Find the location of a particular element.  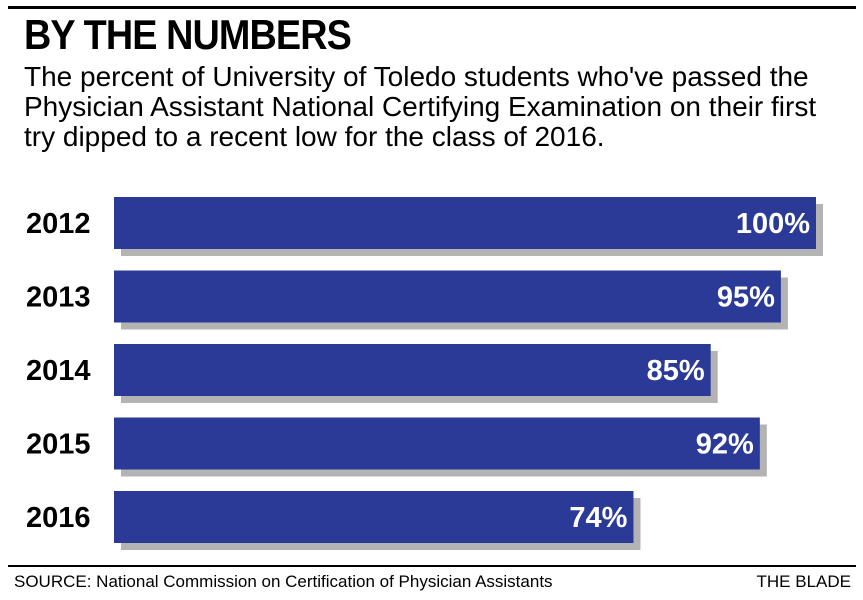

bar-2016 is located at coordinates (374, 517).